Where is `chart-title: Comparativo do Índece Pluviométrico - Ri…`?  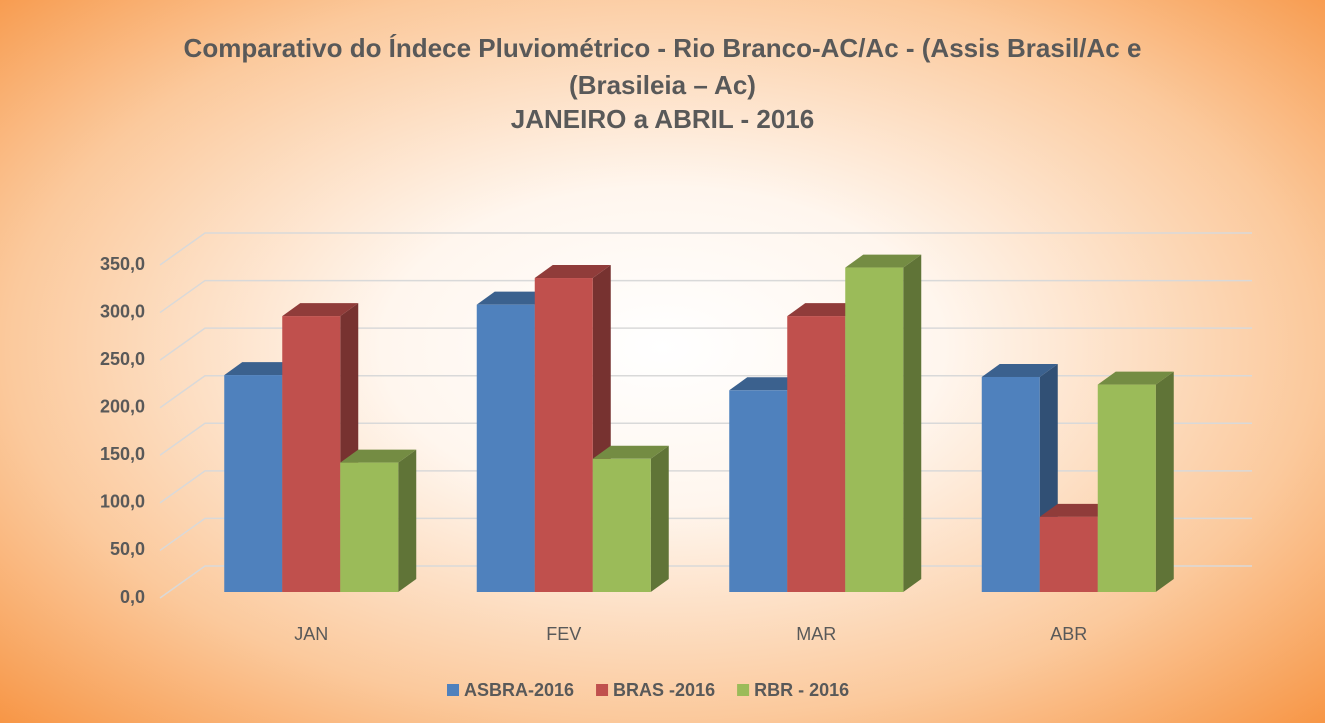
chart-title: Comparativo do Índece Pluviométrico - Ri… is located at coordinates (662, 66).